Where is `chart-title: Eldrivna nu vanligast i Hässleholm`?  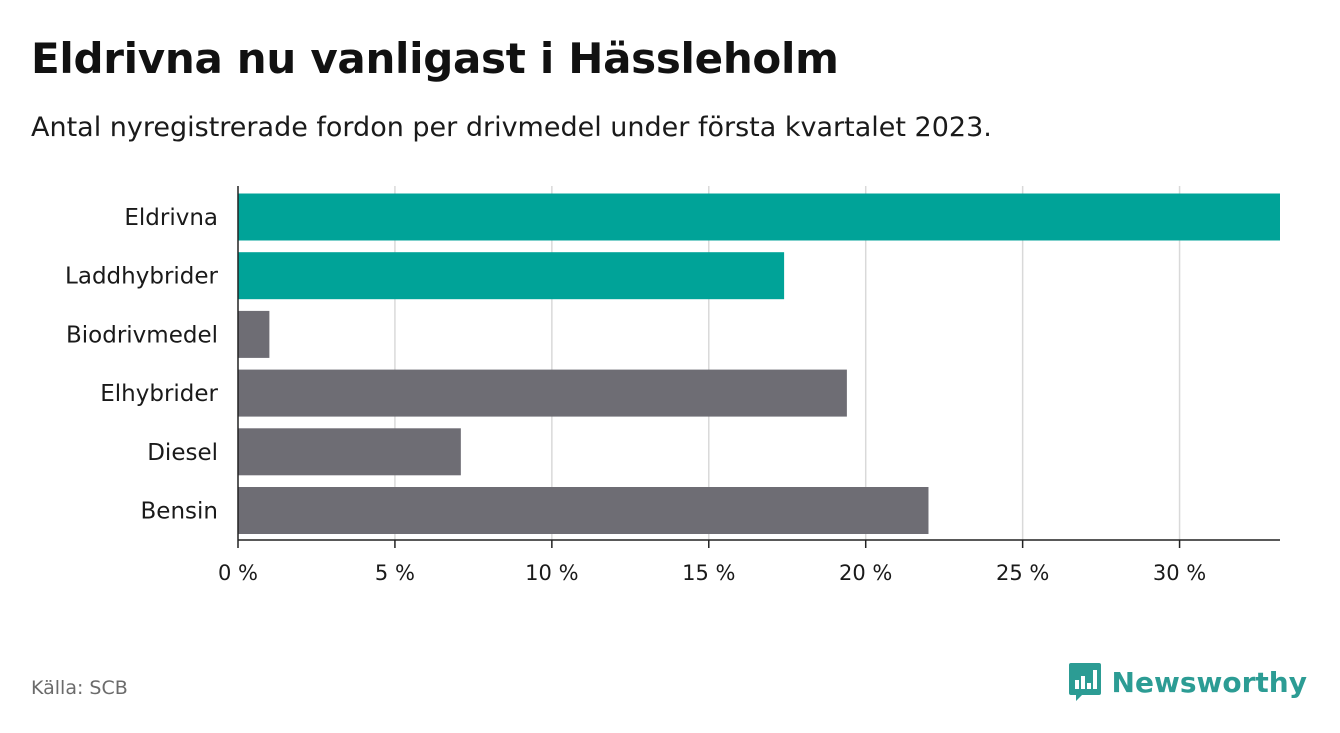
chart-title: Eldrivna nu vanligast i Hässleholm is located at coordinates (435, 58).